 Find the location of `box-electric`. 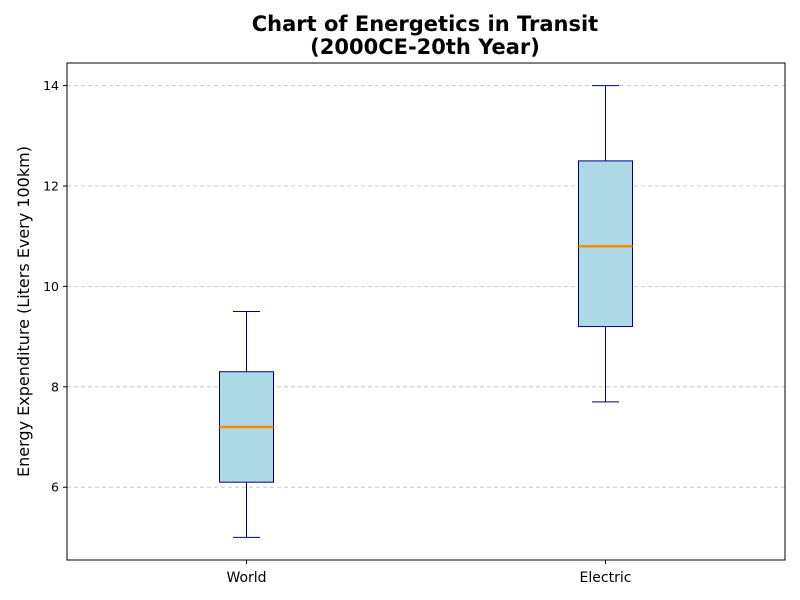

box-electric is located at coordinates (605, 244).